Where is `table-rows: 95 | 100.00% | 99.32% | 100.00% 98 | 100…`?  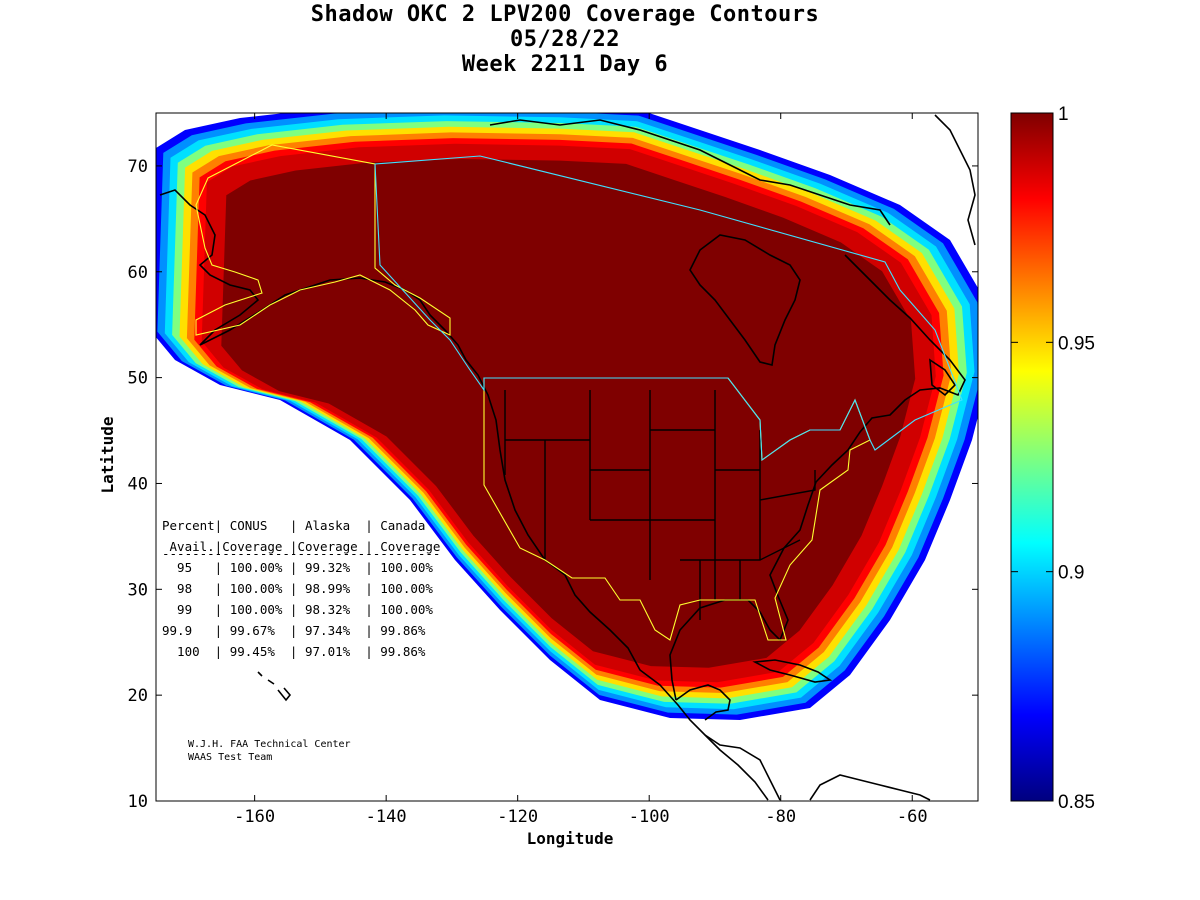
table-rows: 95 | 100.00% | 99.32% | 100.00% 98 | 100… is located at coordinates (297, 609).